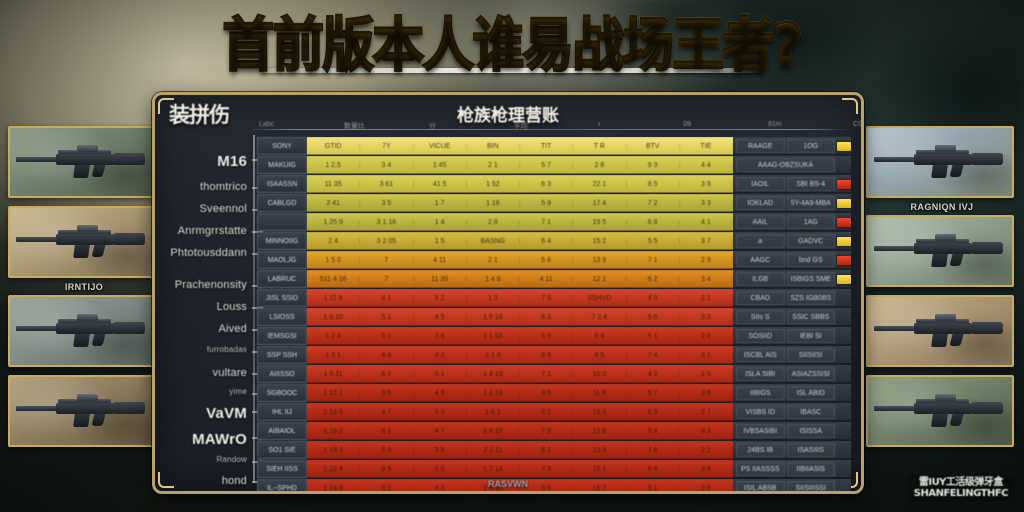 This screenshot has height=512, width=1024. What do you see at coordinates (440, 469) in the screenshot?
I see `value-cell: 5 5` at bounding box center [440, 469].